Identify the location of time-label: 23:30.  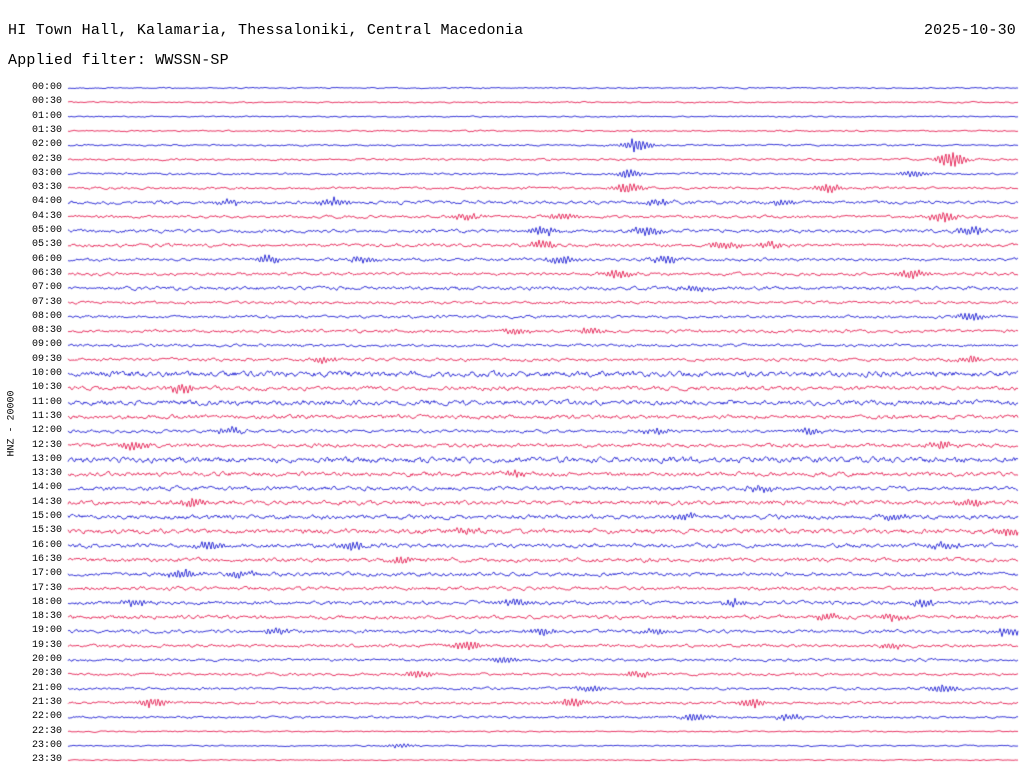
(46, 760).